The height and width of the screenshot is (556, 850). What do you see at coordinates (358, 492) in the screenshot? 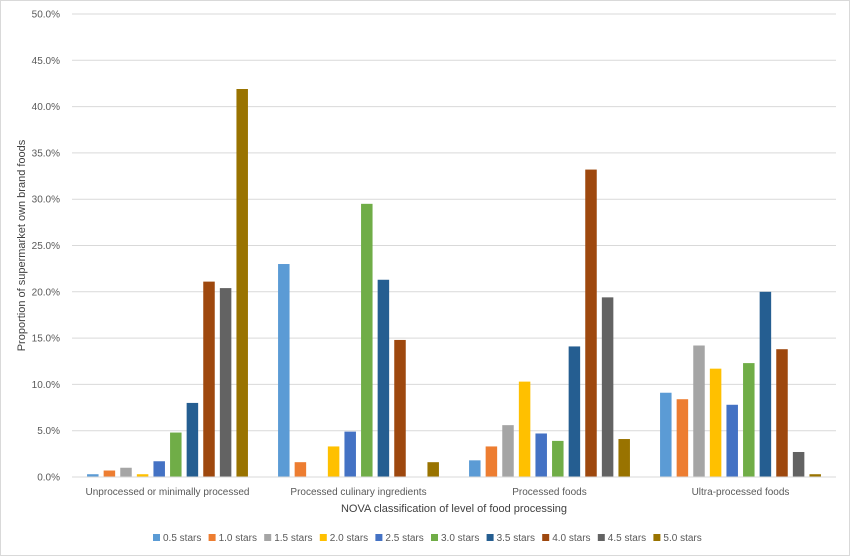
I see `x-tick-label: Processed culinary ingredients` at bounding box center [358, 492].